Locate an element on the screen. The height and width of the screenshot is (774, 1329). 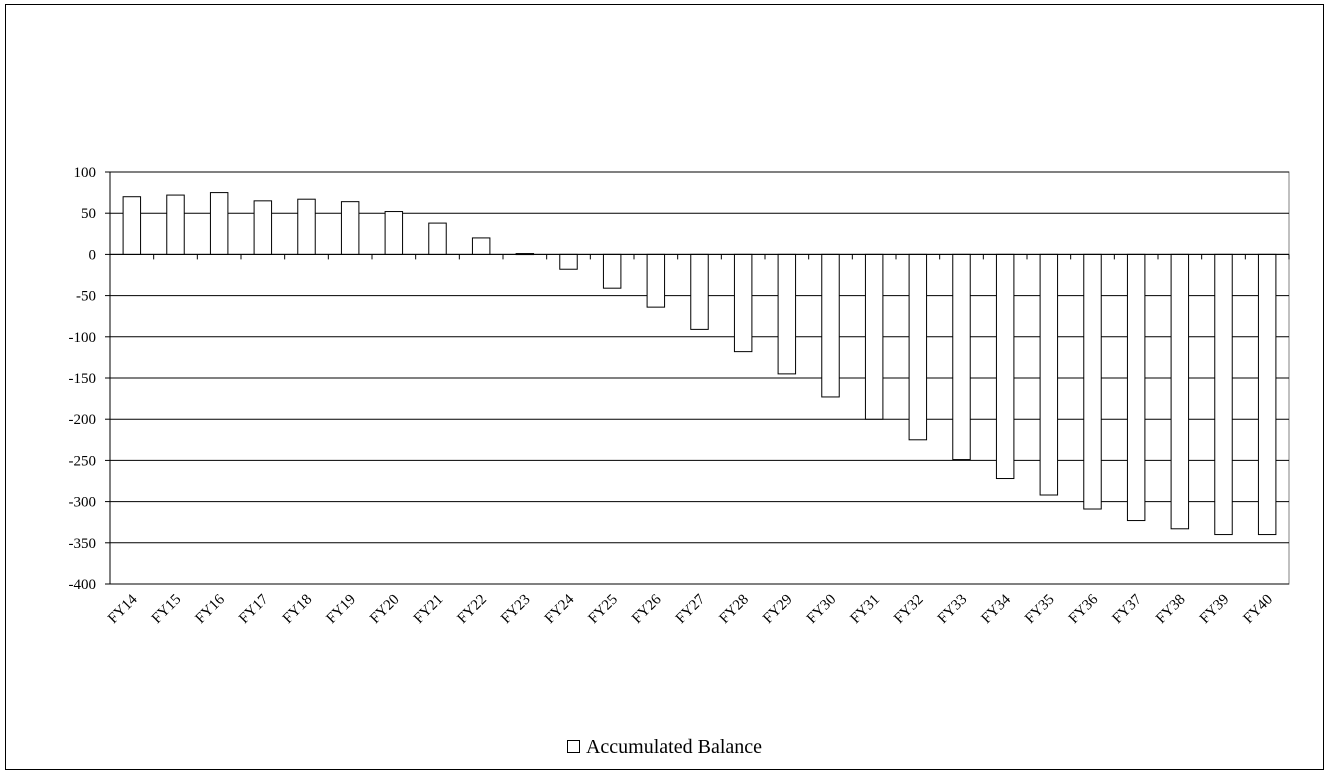
x-tick-label: FY35 is located at coordinates (1039, 609).